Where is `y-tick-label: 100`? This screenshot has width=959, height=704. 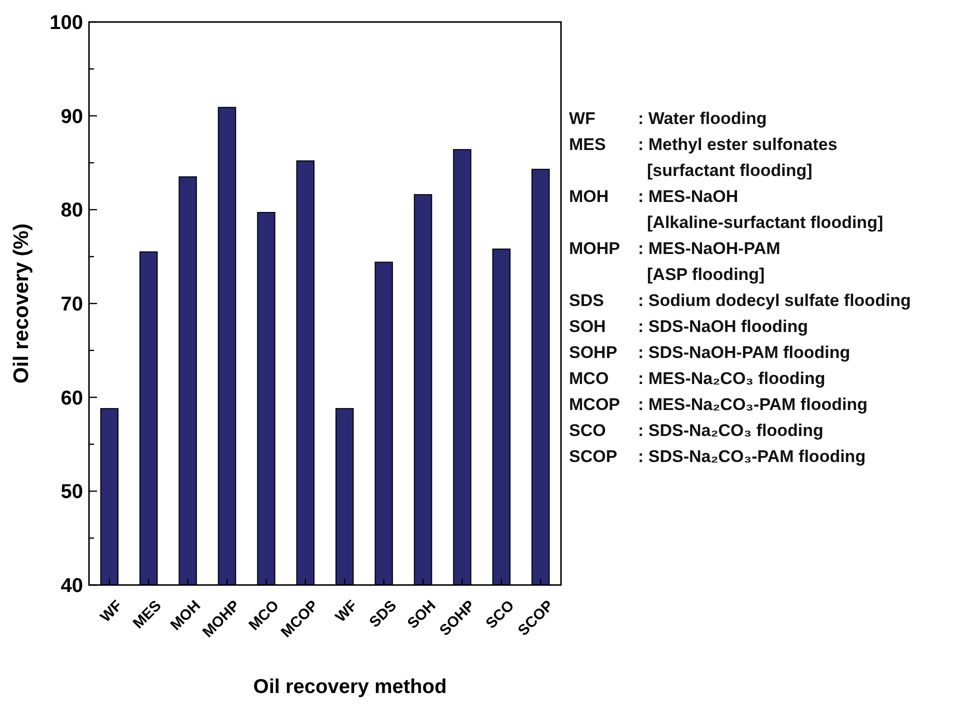
y-tick-label: 100 is located at coordinates (66, 23).